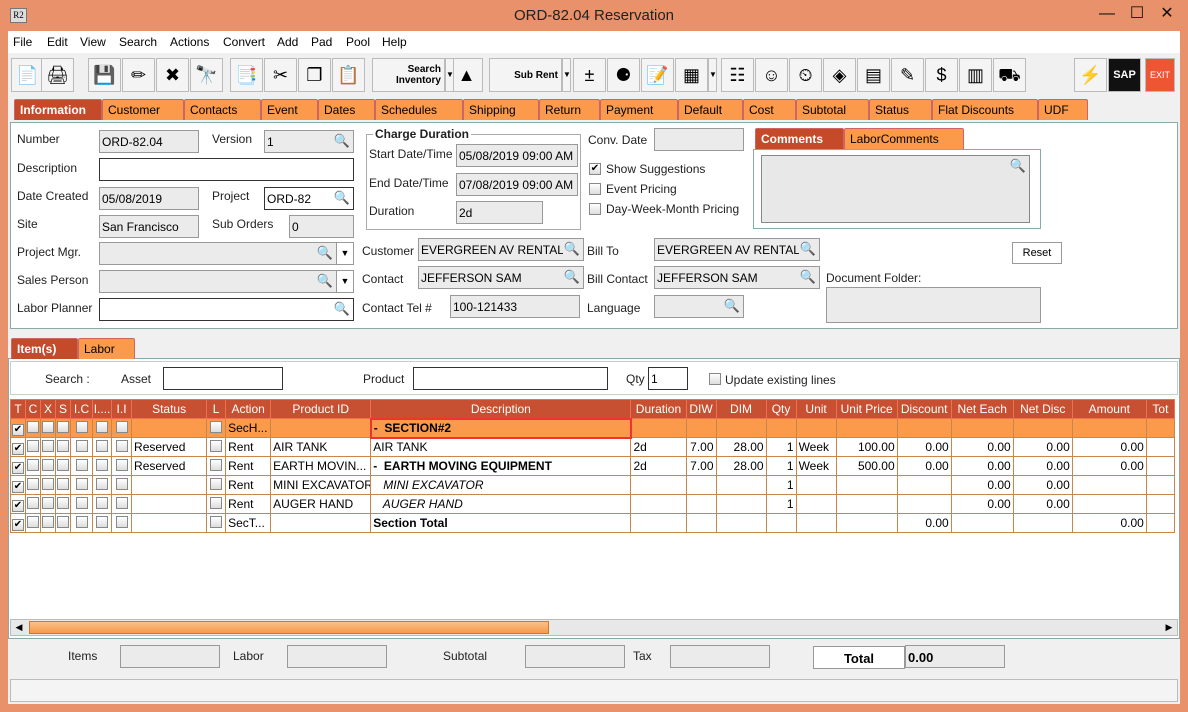  What do you see at coordinates (1109, 504) in the screenshot?
I see `cell-amount` at bounding box center [1109, 504].